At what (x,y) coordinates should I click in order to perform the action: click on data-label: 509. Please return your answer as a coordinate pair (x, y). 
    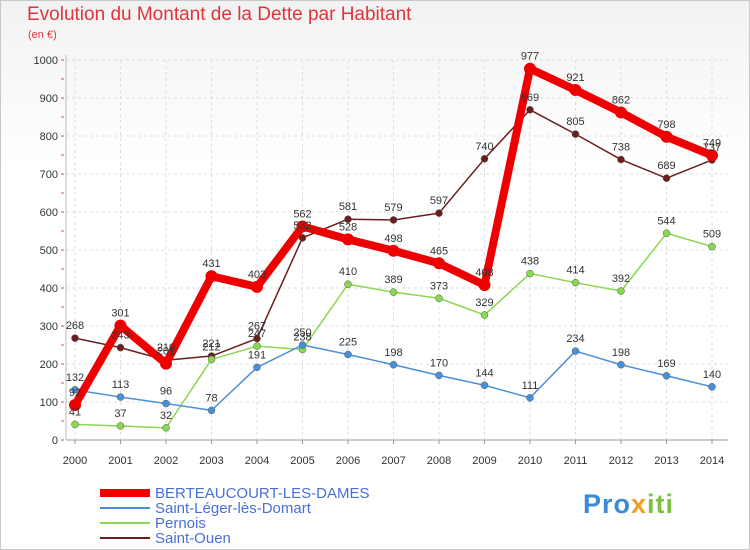
    Looking at the image, I should click on (712, 235).